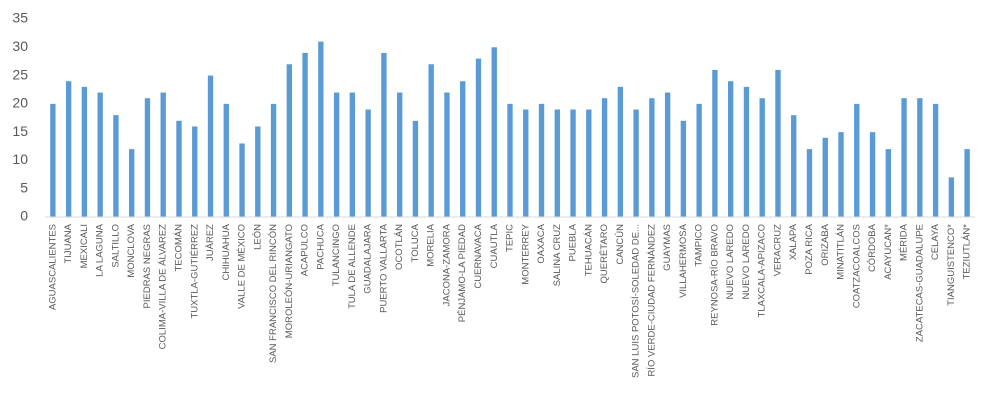 Image resolution: width=986 pixels, height=400 pixels. Describe the element at coordinates (20, 46) in the screenshot. I see `y-tick-label: 30` at that location.